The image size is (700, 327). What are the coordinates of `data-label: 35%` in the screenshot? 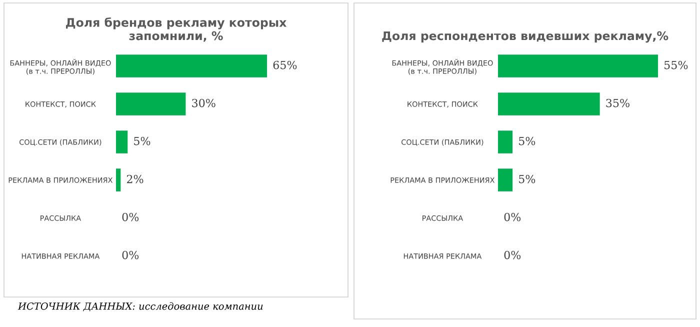 It's located at (618, 103).